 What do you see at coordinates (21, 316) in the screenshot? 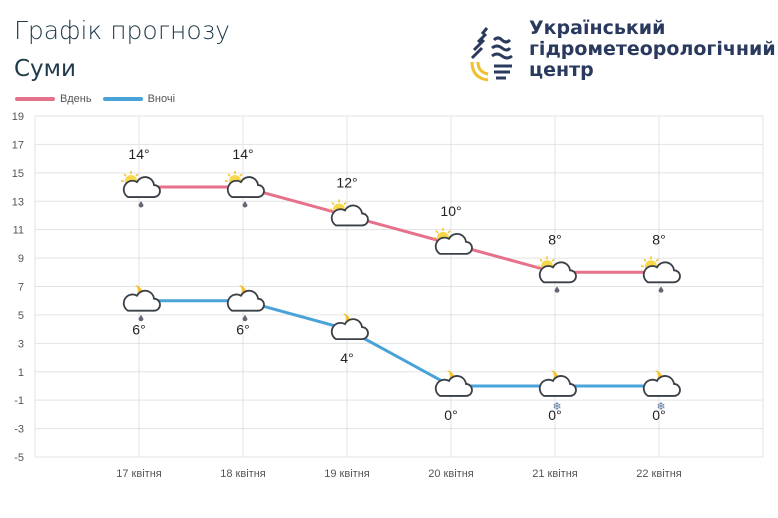
I see `y-tick-label: 5` at bounding box center [21, 316].